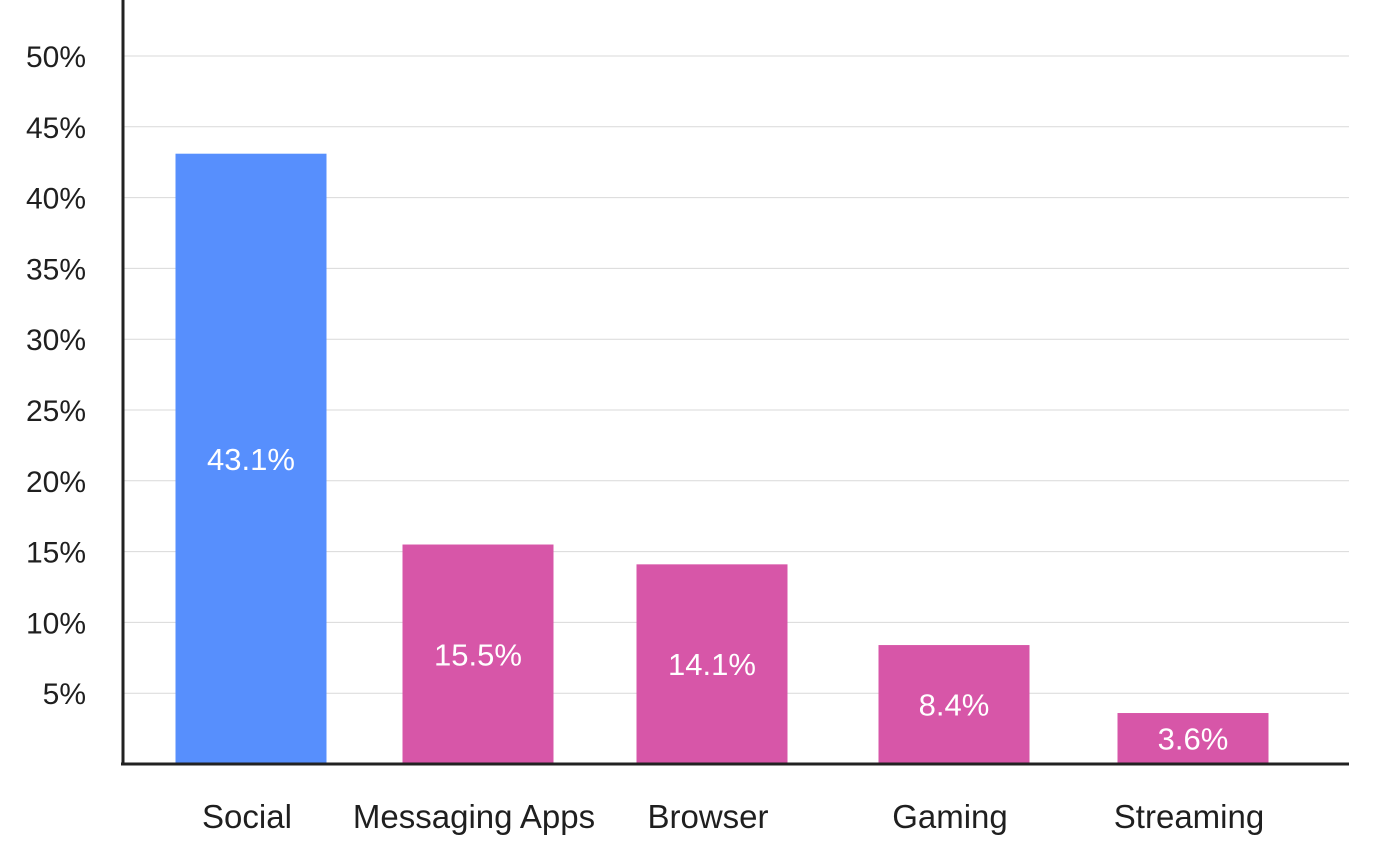 The image size is (1400, 866). I want to click on data-label: 3.6%, so click(1193, 739).